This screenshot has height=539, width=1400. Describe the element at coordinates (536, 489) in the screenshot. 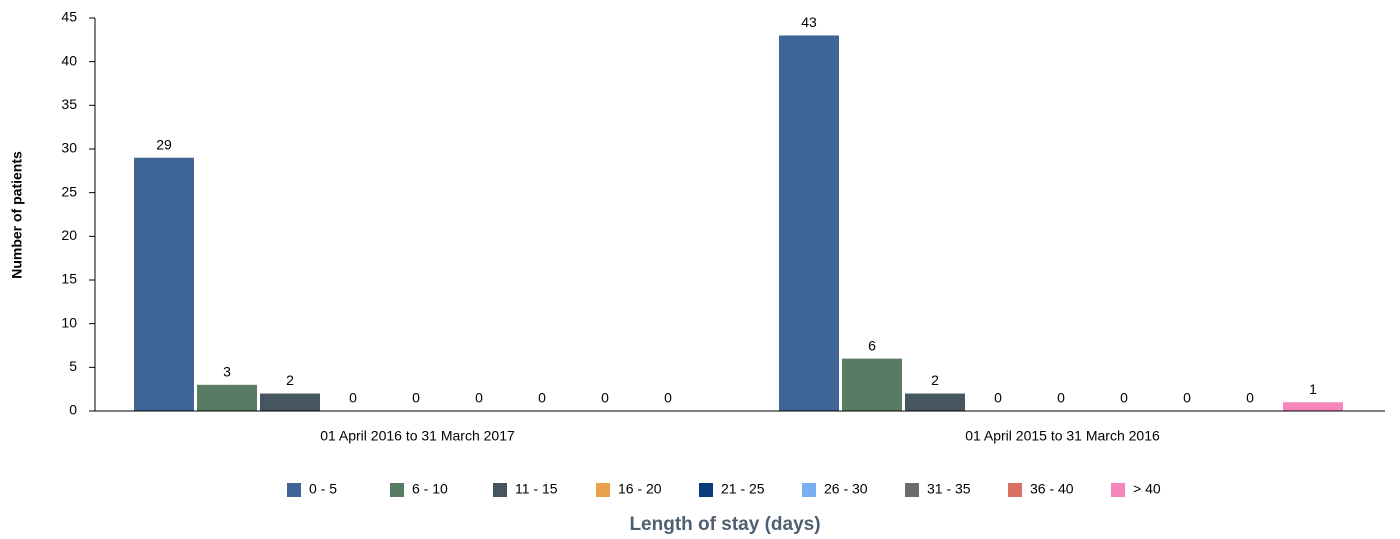

I see `legend-label: 11 - 15` at that location.